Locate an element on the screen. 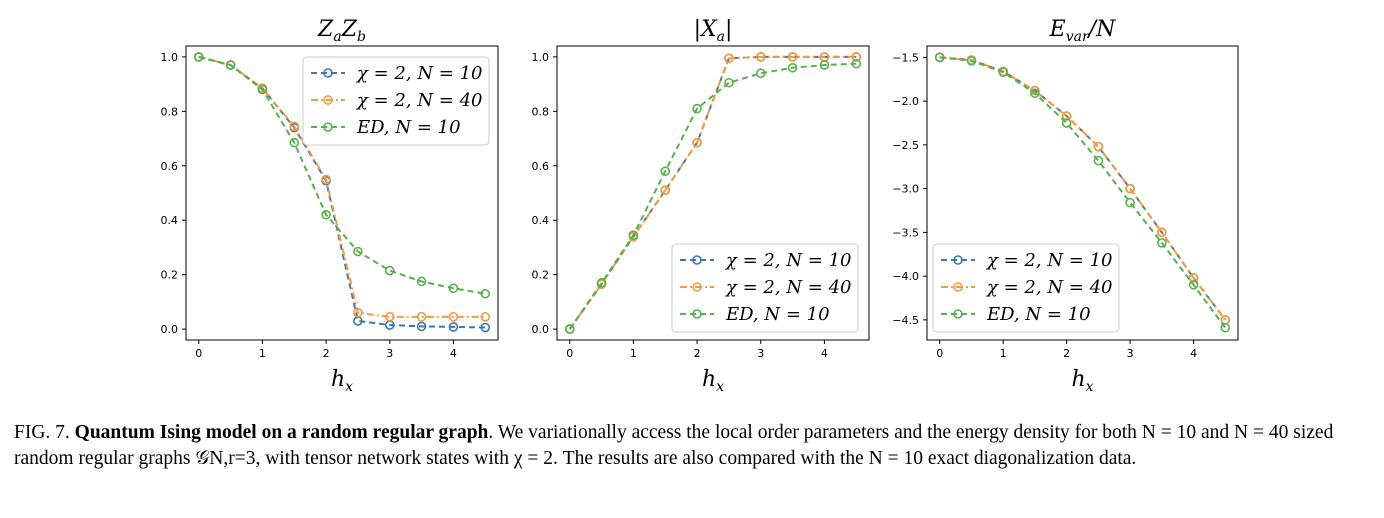 The image size is (1384, 518). y-tick-label: −1.5 is located at coordinates (905, 57).